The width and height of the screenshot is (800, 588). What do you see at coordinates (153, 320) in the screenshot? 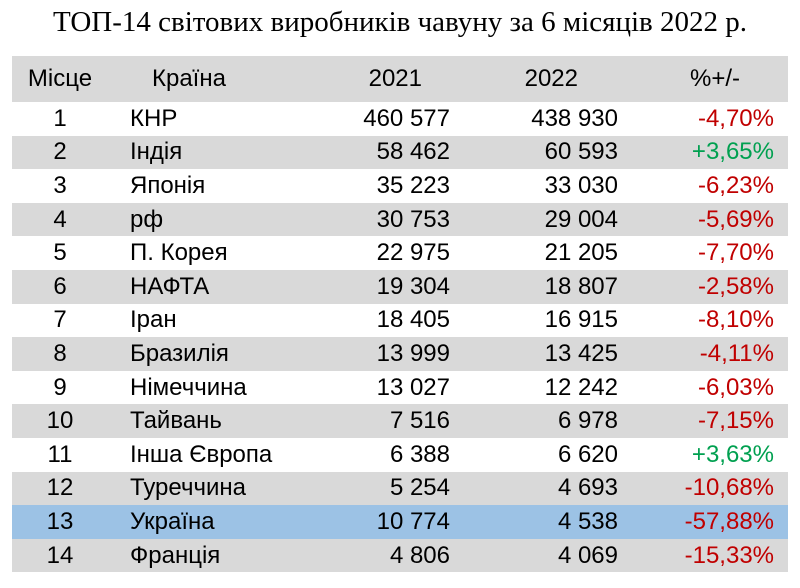
I see `country-cell: Іран` at bounding box center [153, 320].